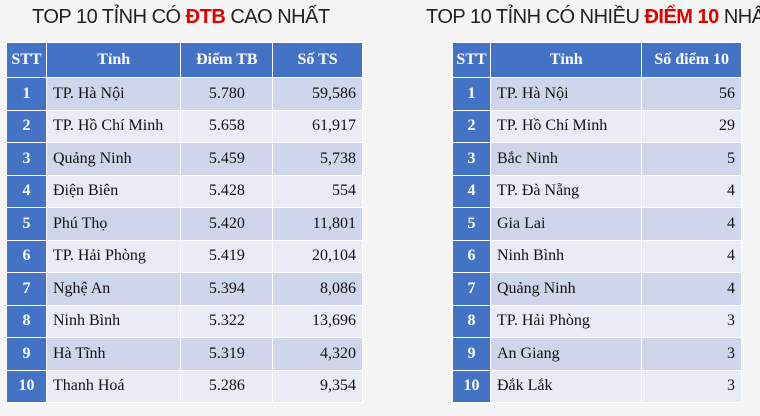  What do you see at coordinates (317, 159) in the screenshot?
I see `table-cell: 5,738` at bounding box center [317, 159].